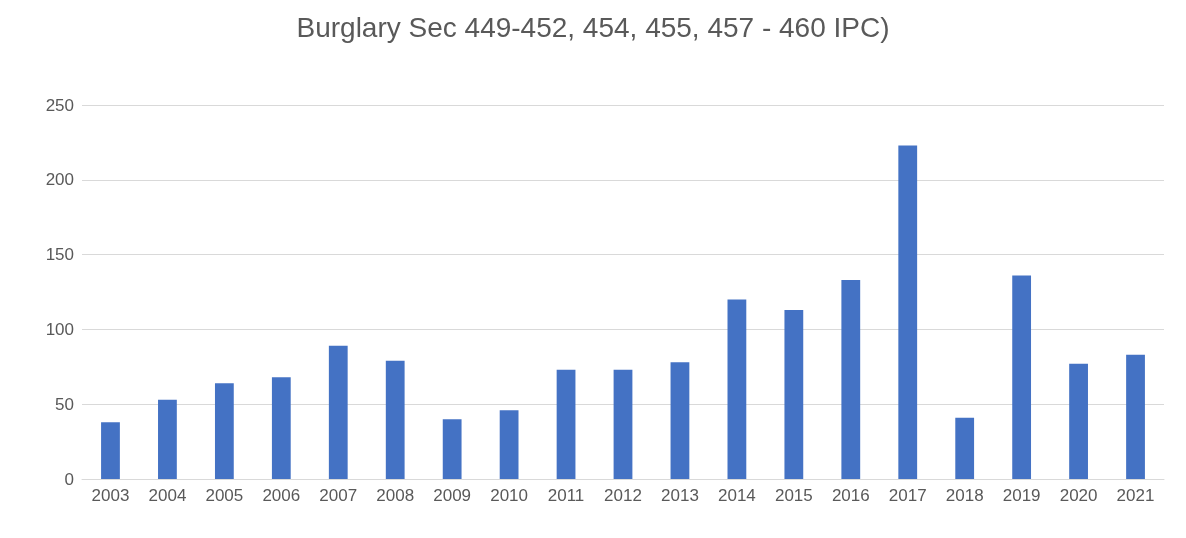  What do you see at coordinates (680, 495) in the screenshot?
I see `x-tick-label: 2013` at bounding box center [680, 495].